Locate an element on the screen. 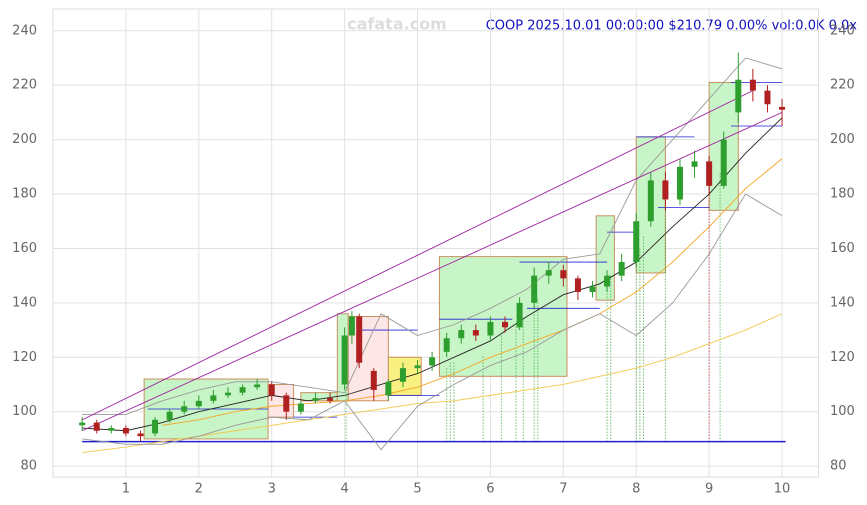  y-tick-label-right: 200 is located at coordinates (842, 139).